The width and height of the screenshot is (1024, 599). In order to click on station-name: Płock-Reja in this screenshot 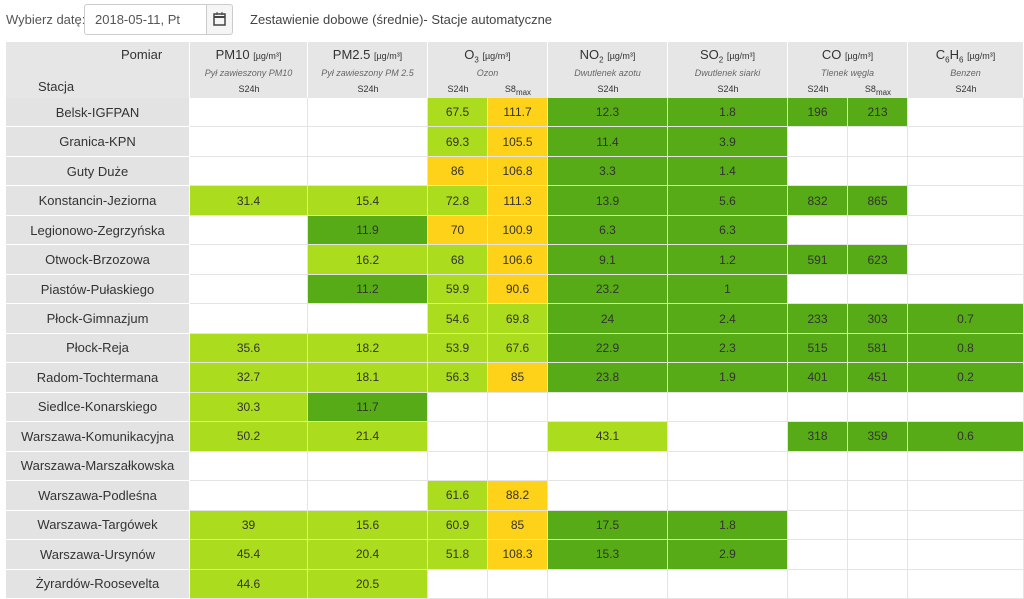, I will do `click(98, 348)`.